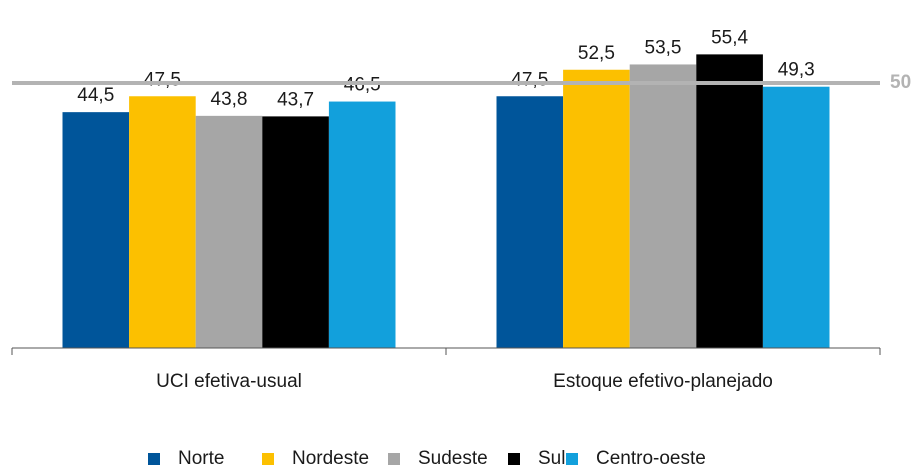 Image resolution: width=919 pixels, height=465 pixels. I want to click on legend-label: Centro-oeste, so click(651, 456).